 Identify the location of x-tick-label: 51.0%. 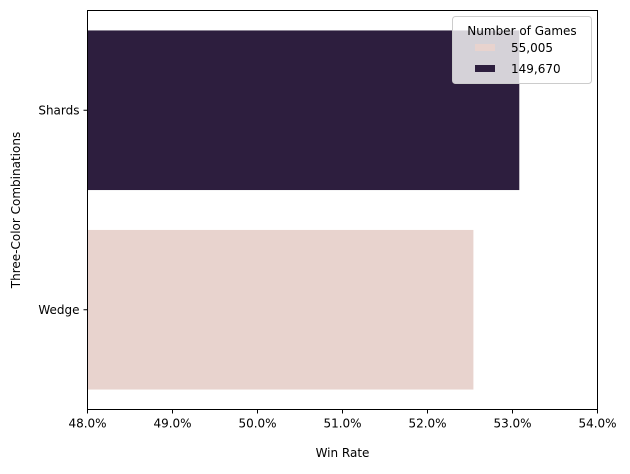
(342, 424).